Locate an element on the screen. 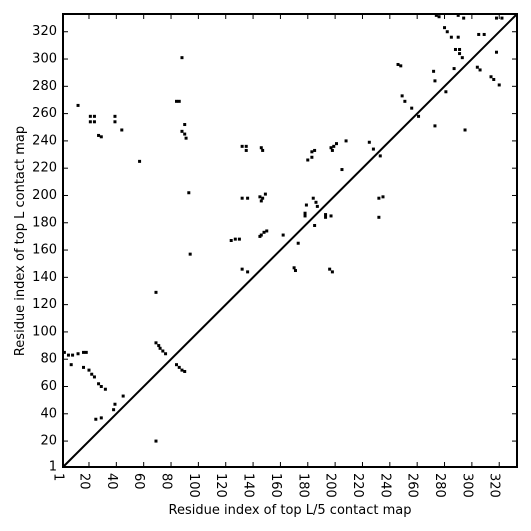 The width and height of the screenshot is (531, 531). y-tick-label: 1 is located at coordinates (53, 467).